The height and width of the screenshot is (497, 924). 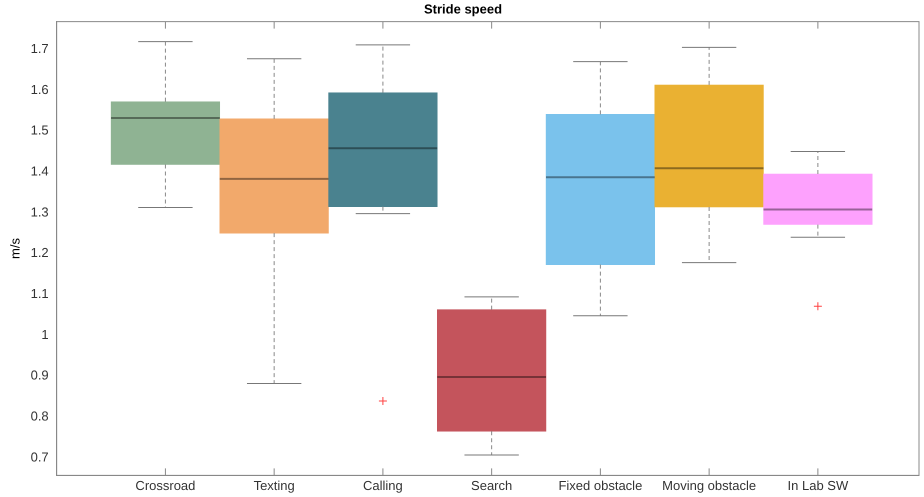 I want to click on y-tick-label: 1, so click(x=45, y=334).